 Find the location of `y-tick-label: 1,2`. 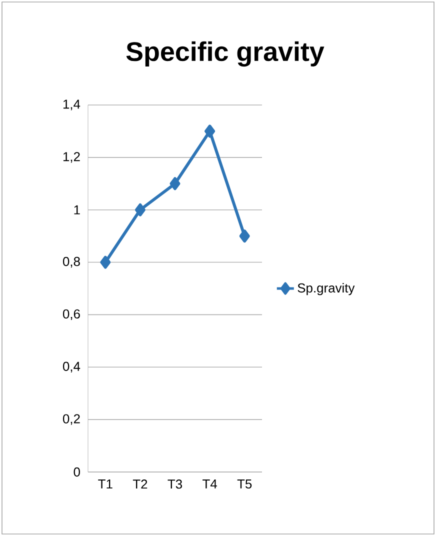

y-tick-label: 1,2 is located at coordinates (71, 157).